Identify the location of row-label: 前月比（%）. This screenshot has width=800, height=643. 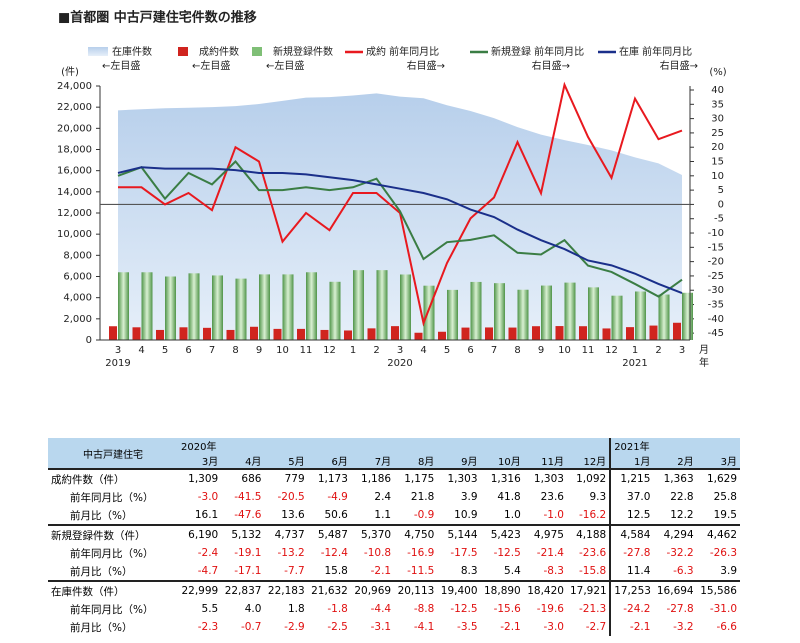
(101, 627).